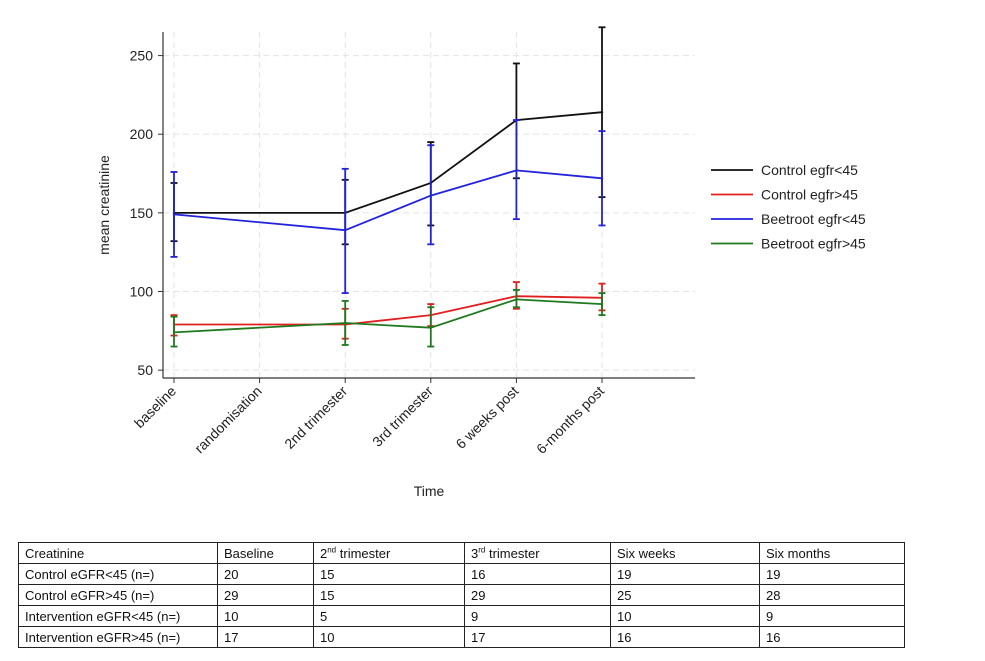 The height and width of the screenshot is (661, 985). What do you see at coordinates (832, 553) in the screenshot?
I see `table-header-cell: Six months` at bounding box center [832, 553].